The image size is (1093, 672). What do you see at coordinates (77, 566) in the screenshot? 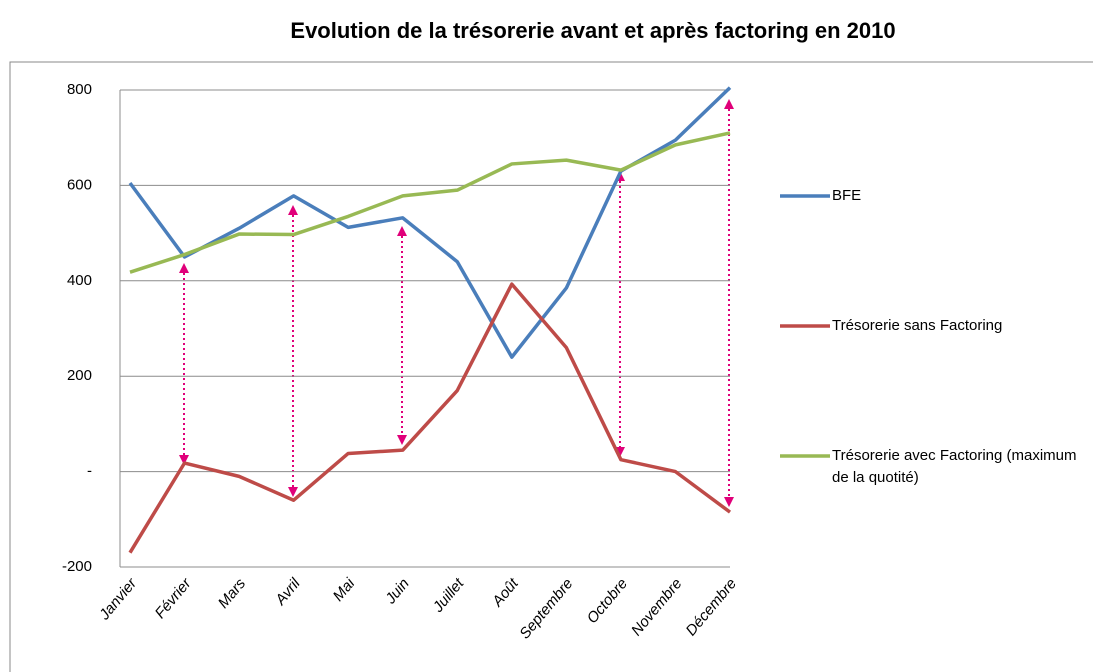
I see `y-tick-label: -200` at bounding box center [77, 566].